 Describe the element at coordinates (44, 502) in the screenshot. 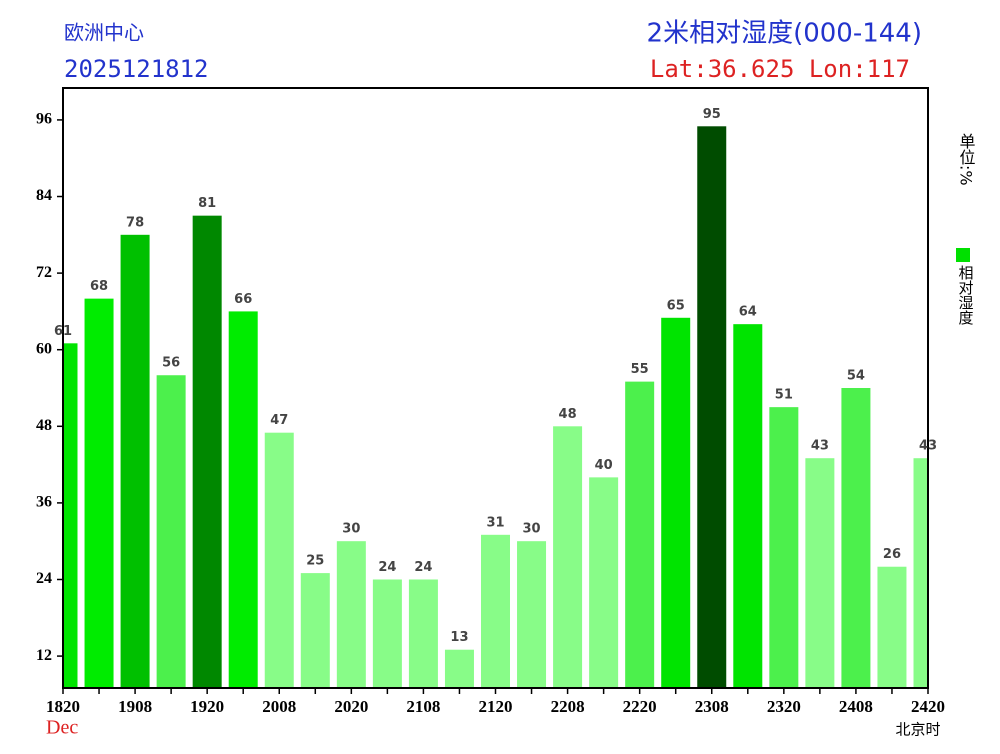

I see `y-tick-label: 36` at that location.